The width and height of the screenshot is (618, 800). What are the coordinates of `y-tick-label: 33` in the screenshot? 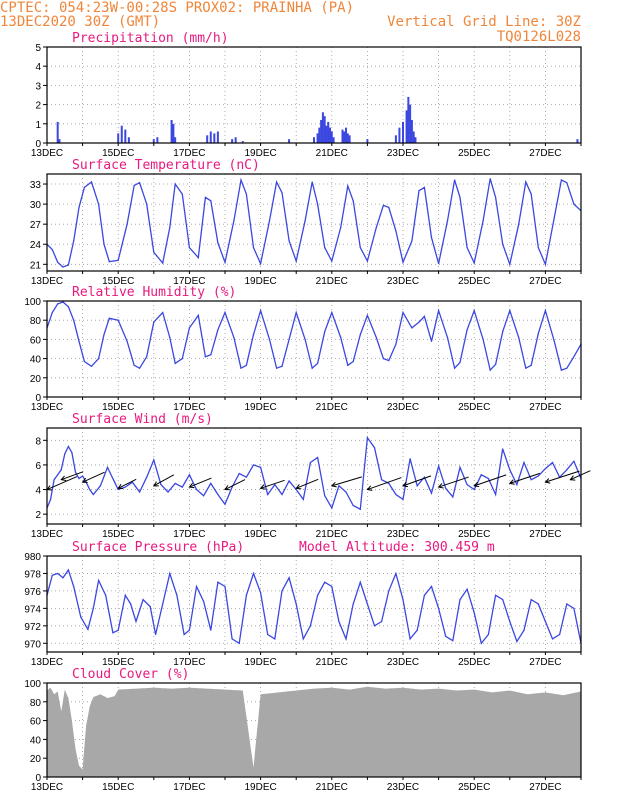 It's located at (36, 185).